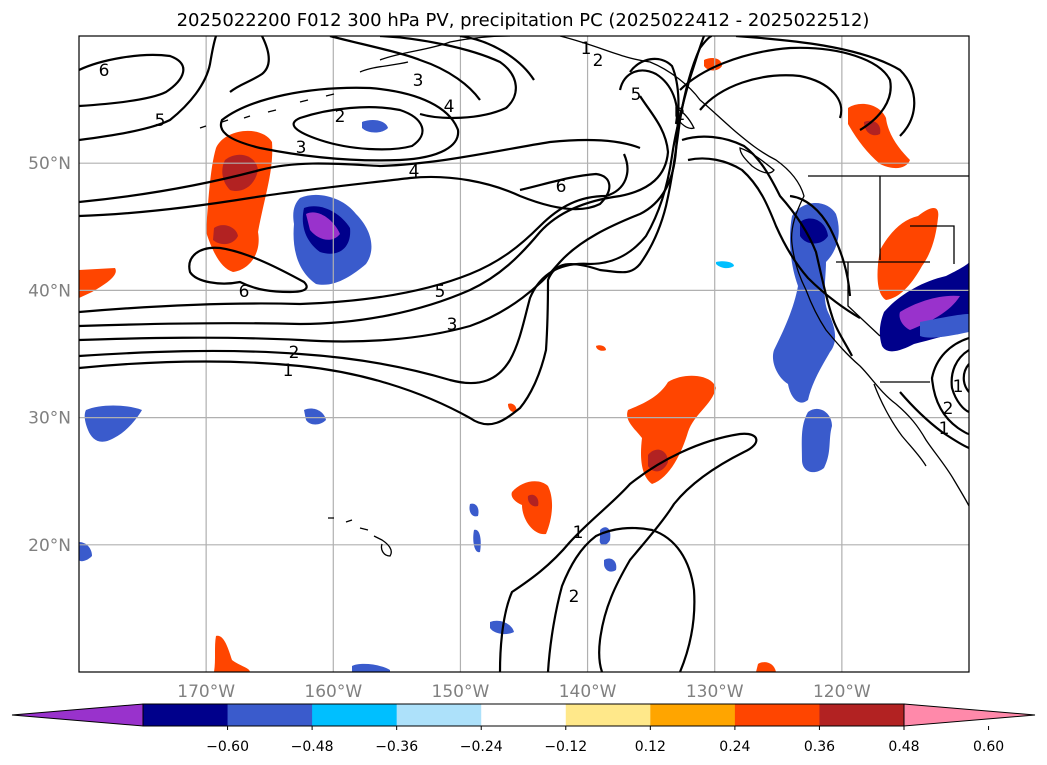  Describe the element at coordinates (461, 692) in the screenshot. I see `lon-tick-label: 150°W` at that location.